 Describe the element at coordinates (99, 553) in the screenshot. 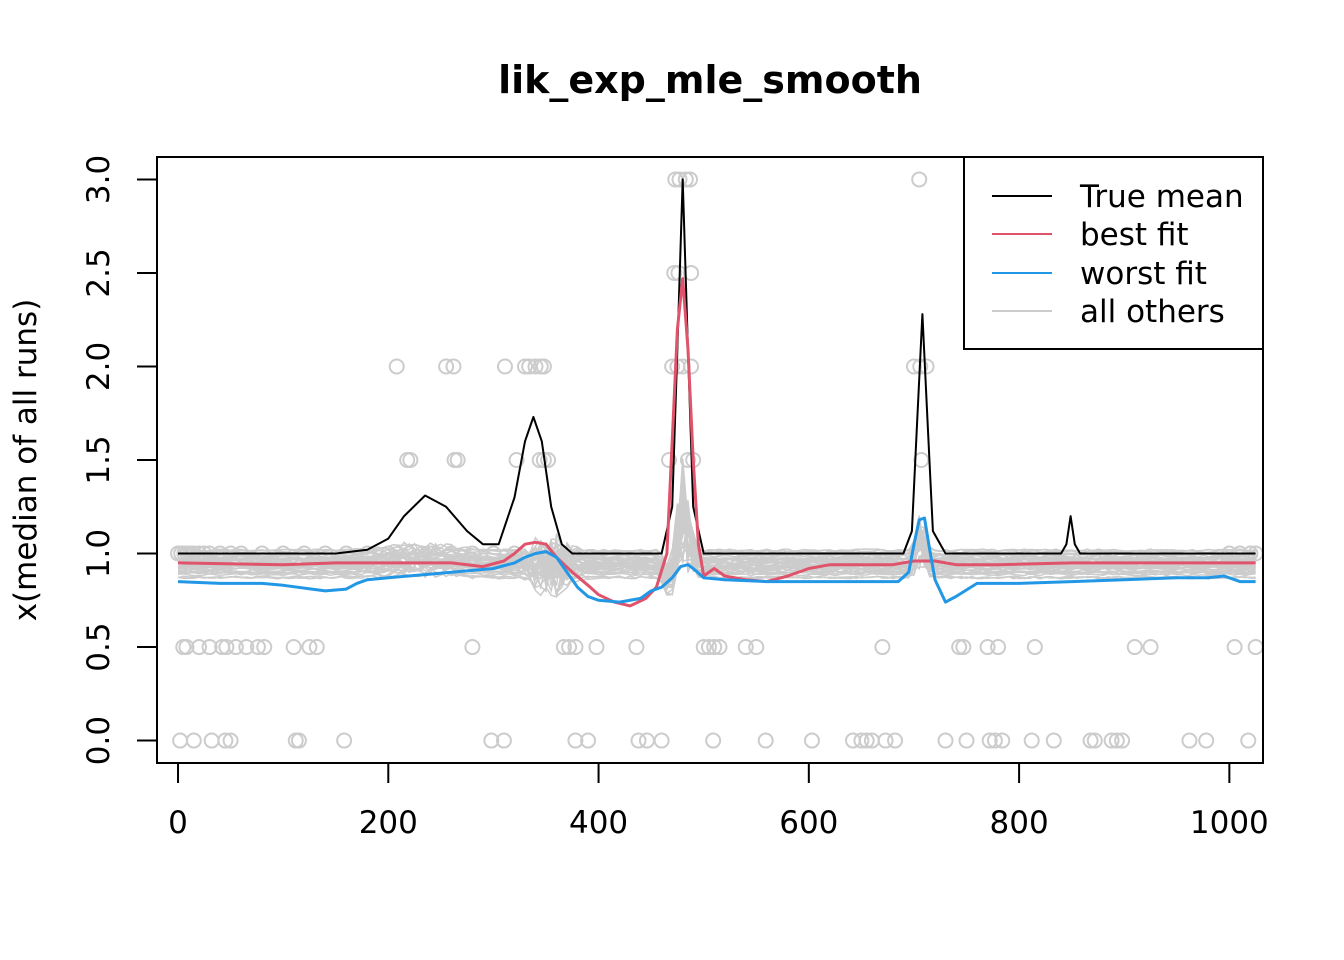

I see `y-tick-label: 1.0` at that location.